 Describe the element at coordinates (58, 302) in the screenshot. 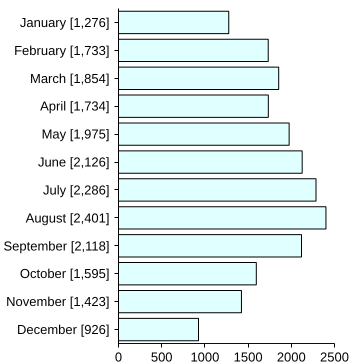

I see `y-tick-label: November [1,423]` at that location.